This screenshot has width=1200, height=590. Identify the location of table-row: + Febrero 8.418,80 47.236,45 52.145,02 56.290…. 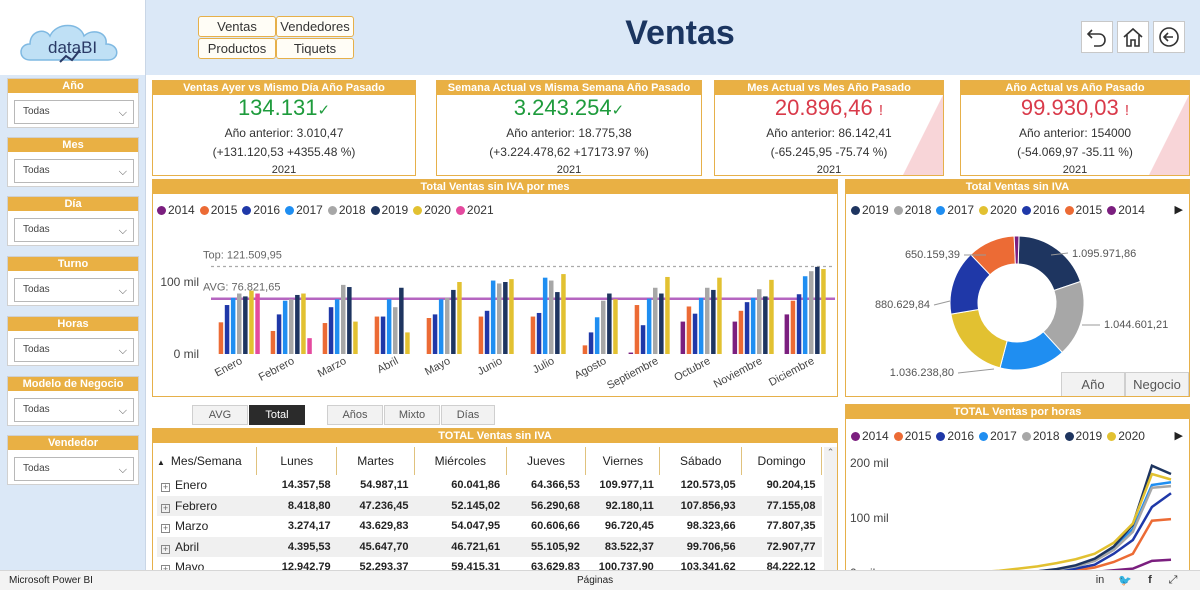
(489, 505).